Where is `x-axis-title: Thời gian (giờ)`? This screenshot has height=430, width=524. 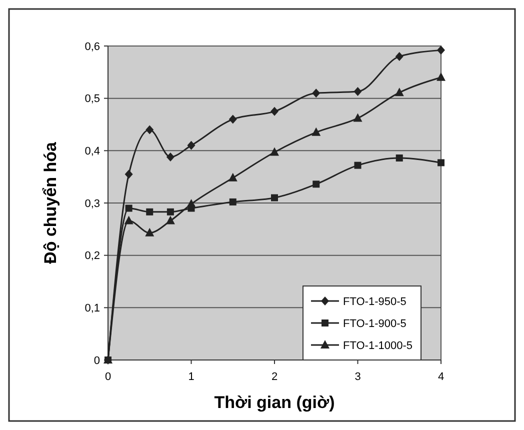 x-axis-title: Thời gian (giờ) is located at coordinates (274, 402).